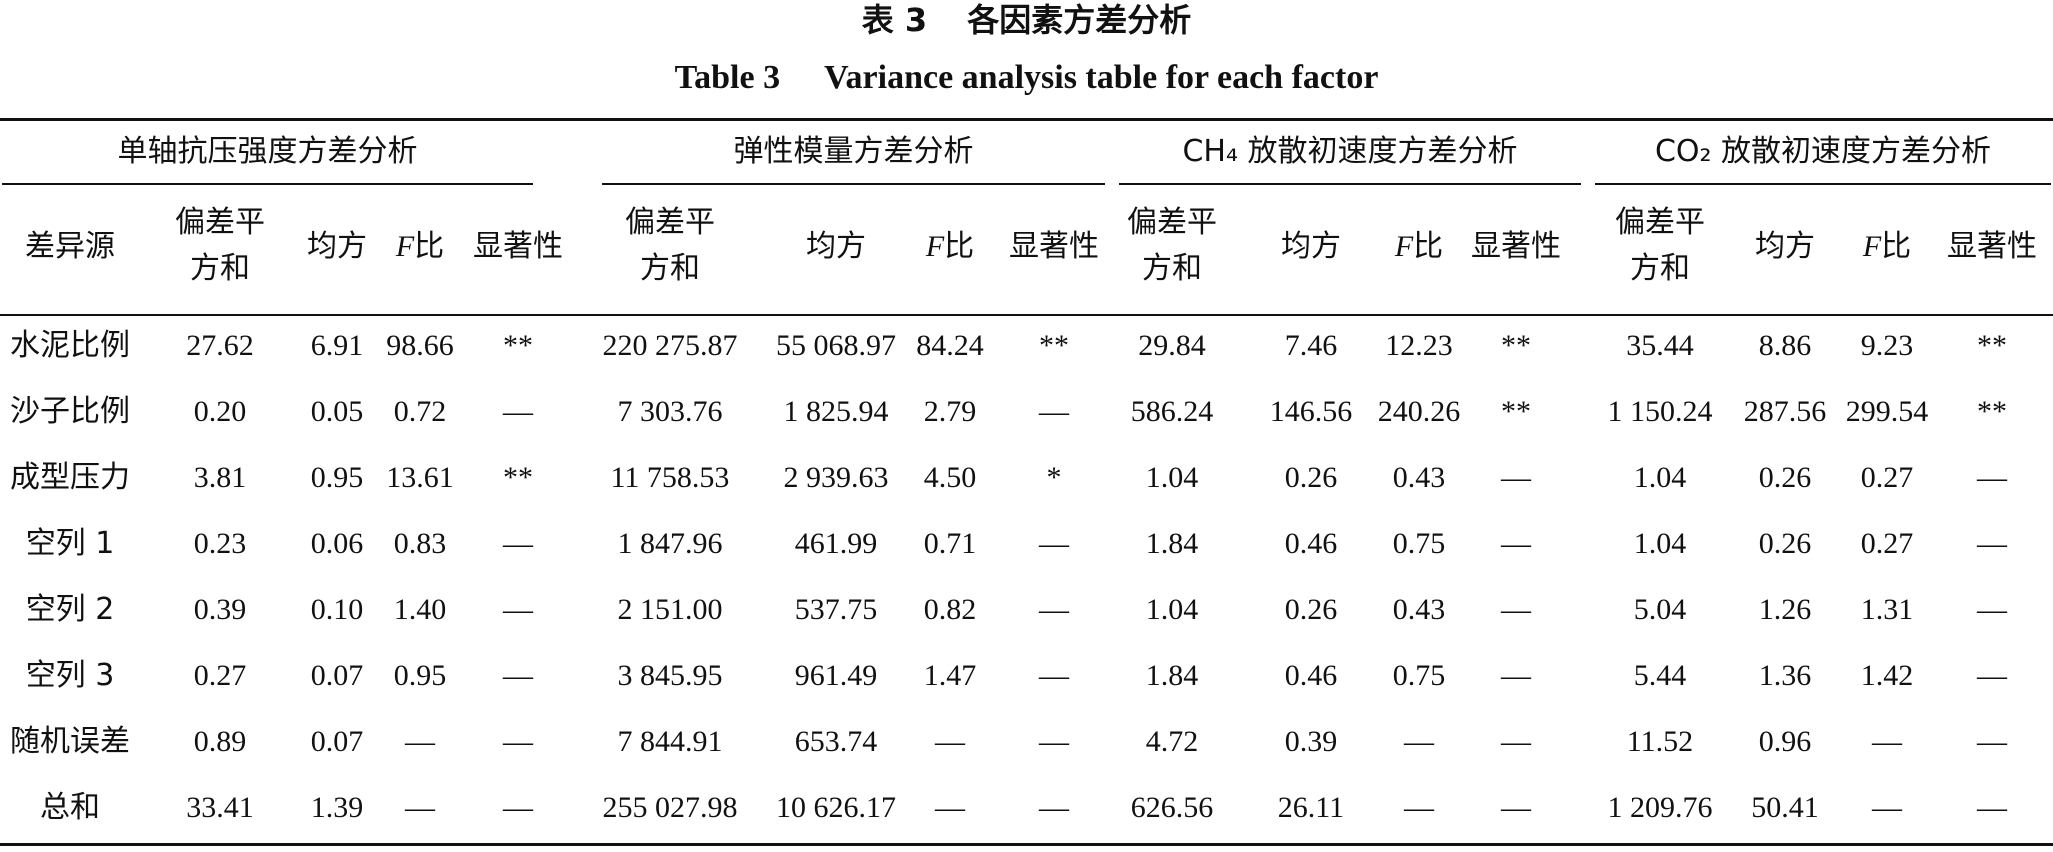  I want to click on table-cell: 26.11, so click(1311, 807).